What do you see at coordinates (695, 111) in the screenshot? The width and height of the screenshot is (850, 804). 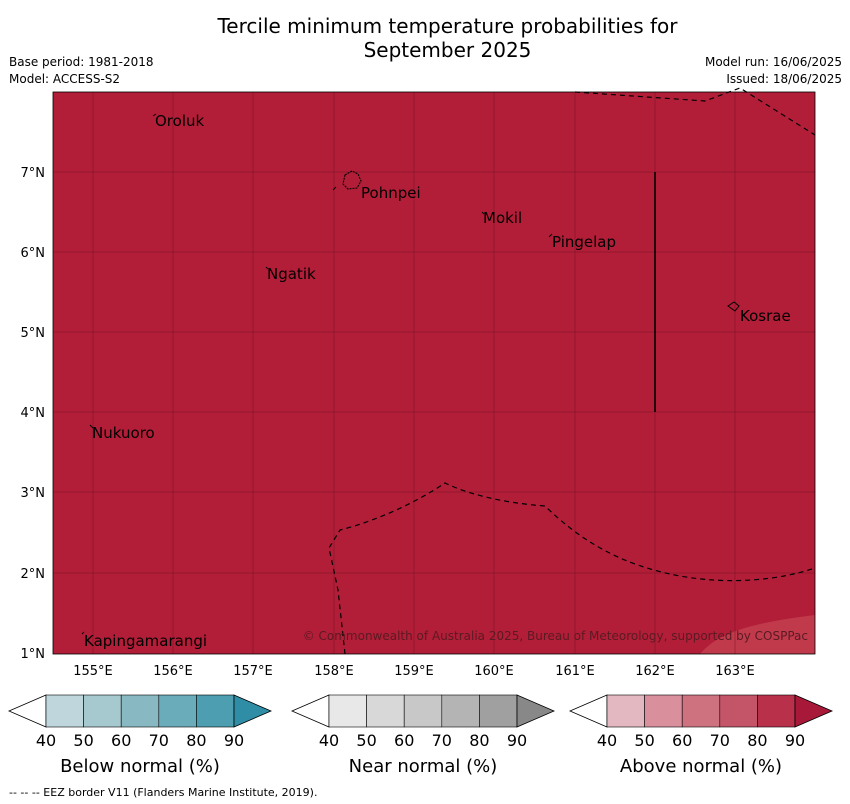 I see `eez-border-top` at bounding box center [695, 111].